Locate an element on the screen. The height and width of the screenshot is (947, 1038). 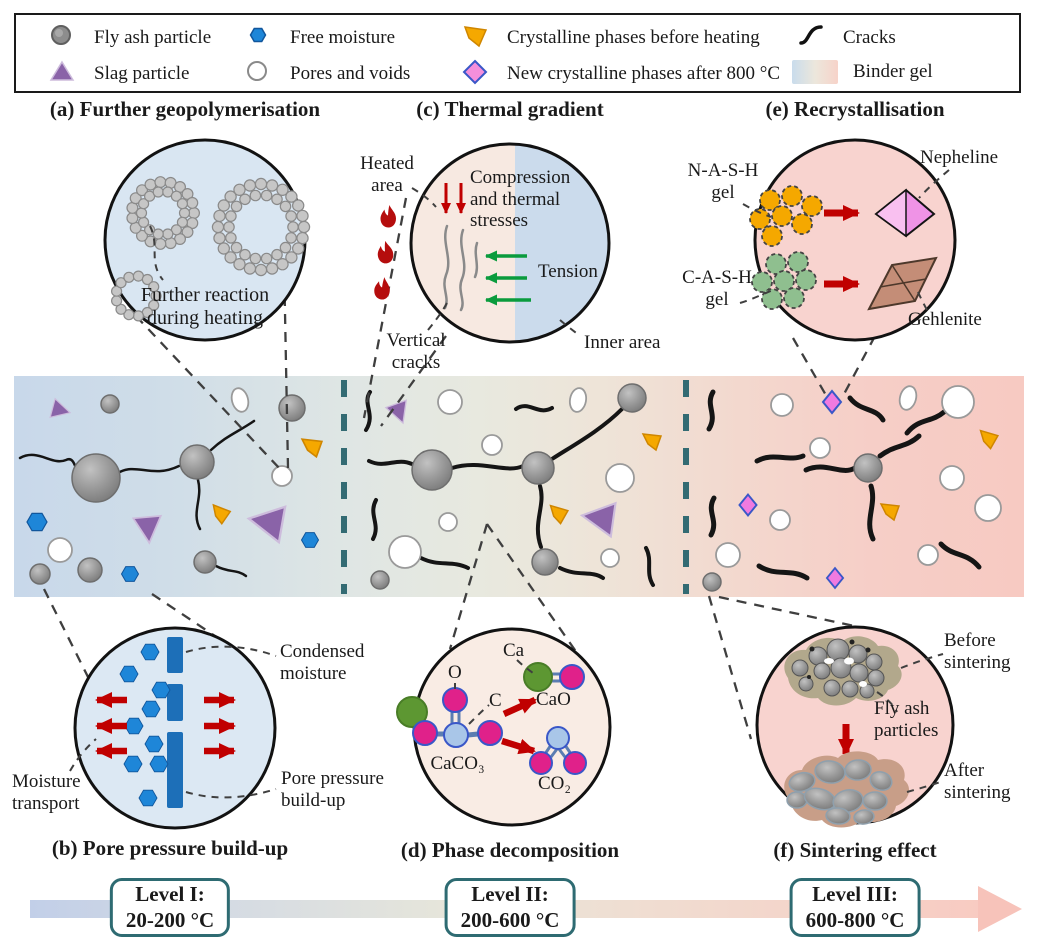
level-3-title: Level III: is located at coordinates (855, 894).